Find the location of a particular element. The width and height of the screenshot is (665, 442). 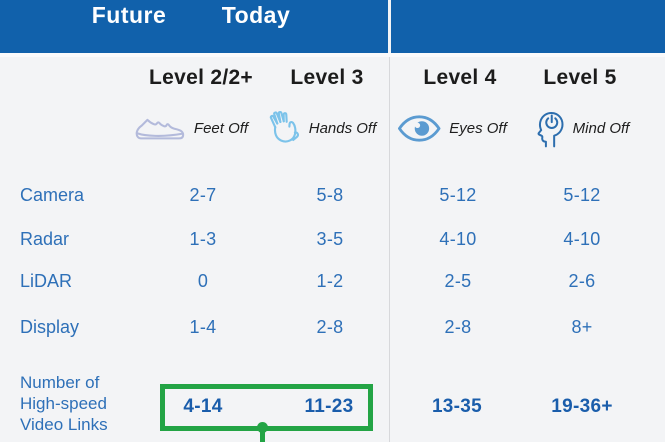

shoe-icon is located at coordinates (160, 128).